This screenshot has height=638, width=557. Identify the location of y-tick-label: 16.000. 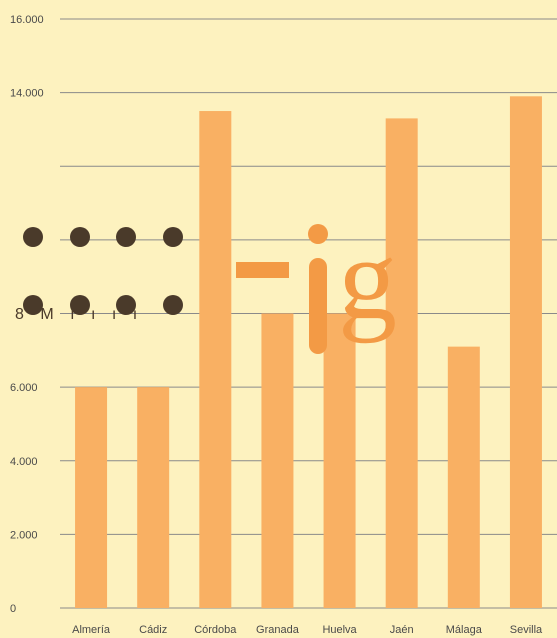
(27, 20).